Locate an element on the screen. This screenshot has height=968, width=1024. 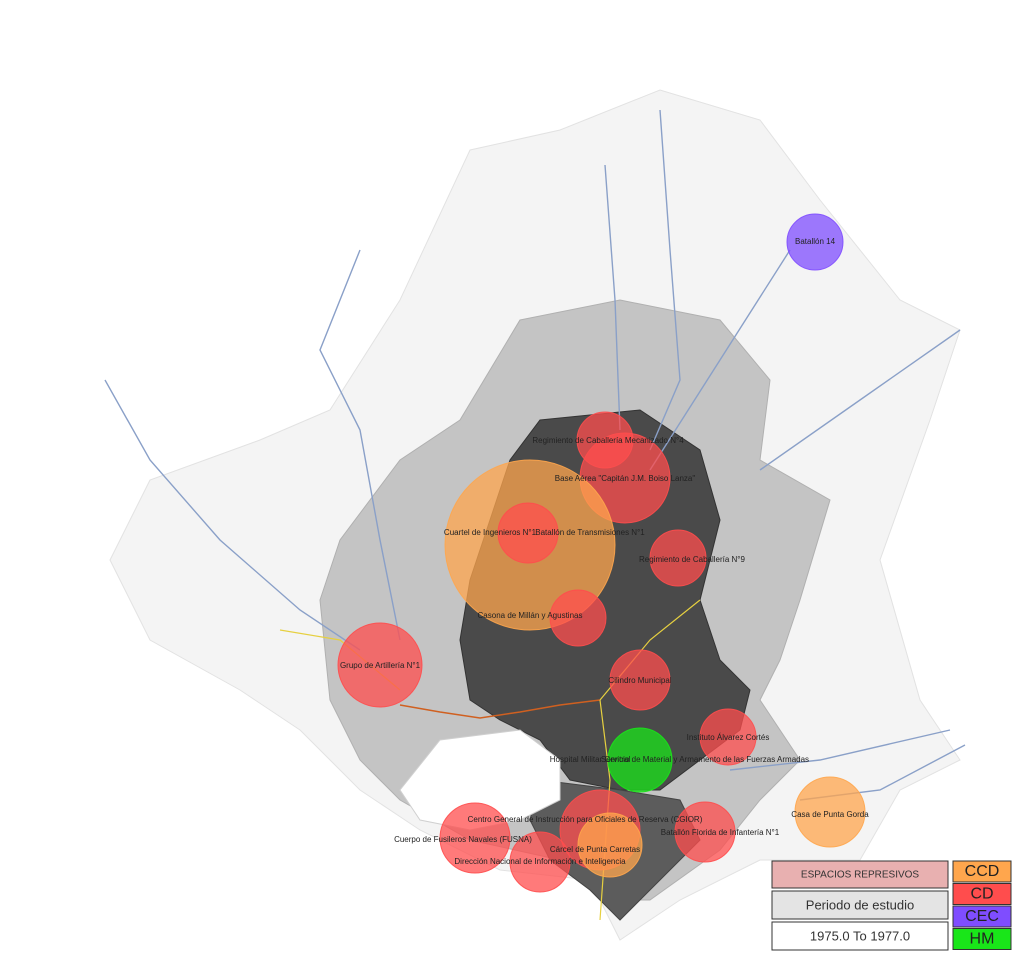
site-label: Cuartel de Ingenieros N°1 is located at coordinates (490, 532).